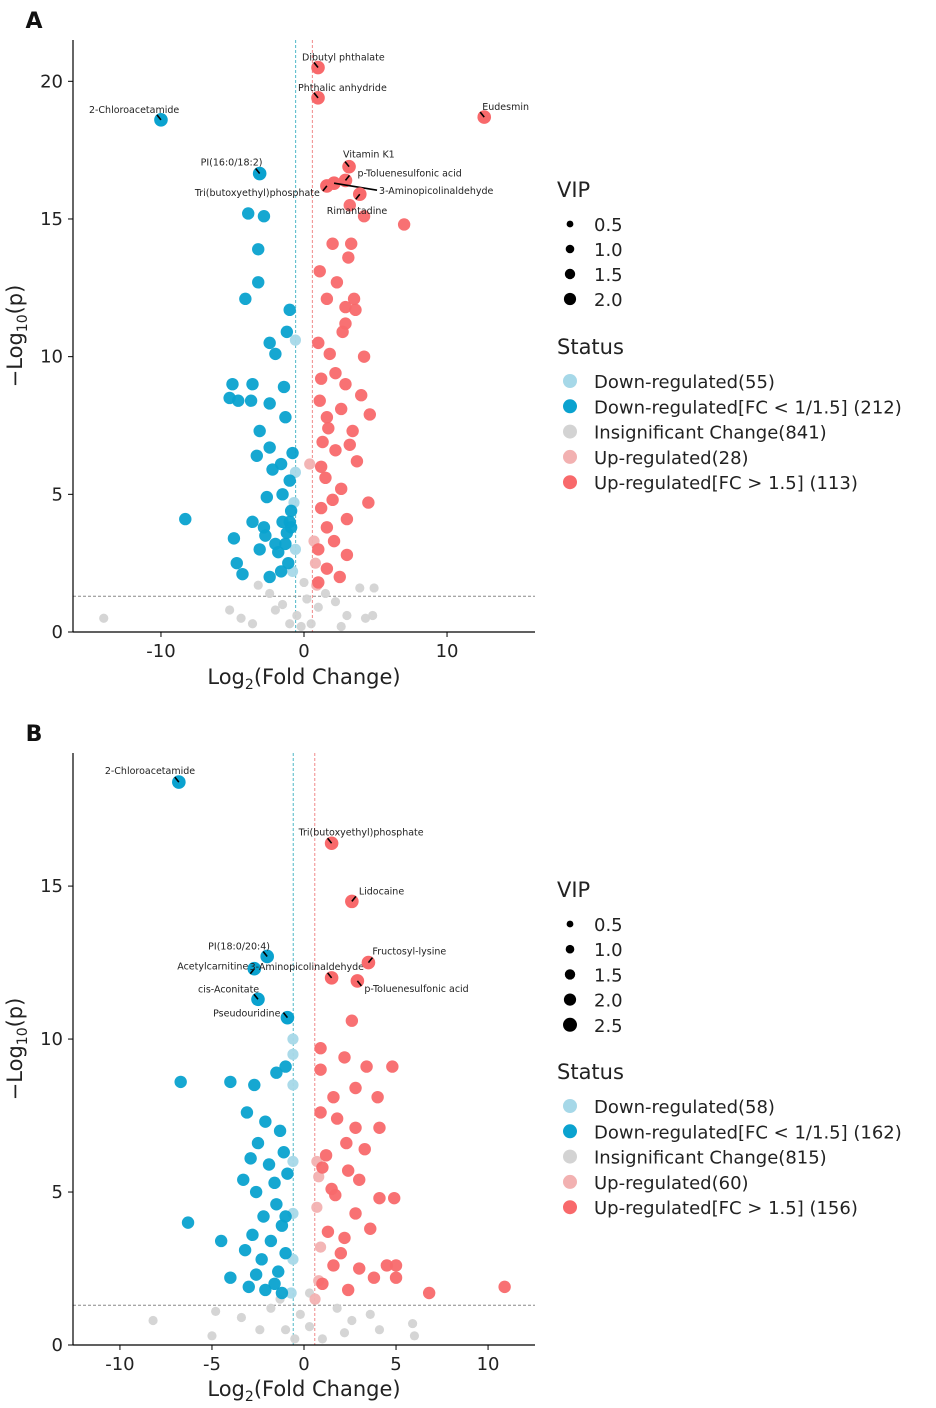  Describe the element at coordinates (51, 886) in the screenshot. I see `y-tick-label: 15` at that location.